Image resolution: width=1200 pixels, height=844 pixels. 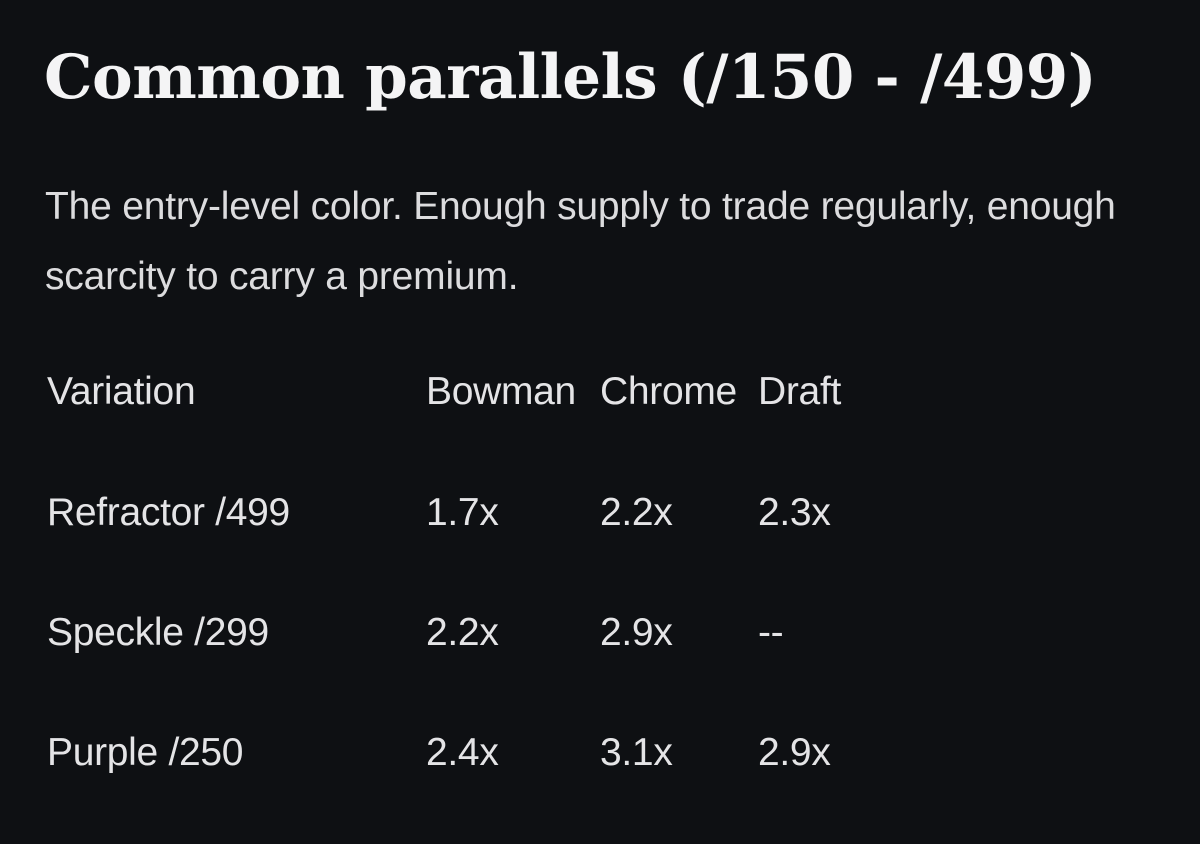 I want to click on variation-cell: Refractor /499, so click(x=168, y=512).